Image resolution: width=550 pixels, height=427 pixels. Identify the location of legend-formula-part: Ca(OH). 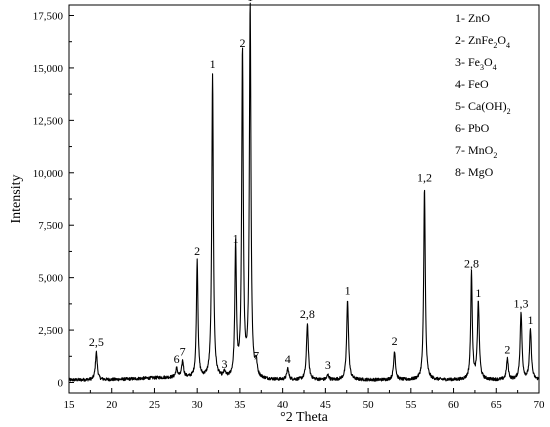
(487, 106).